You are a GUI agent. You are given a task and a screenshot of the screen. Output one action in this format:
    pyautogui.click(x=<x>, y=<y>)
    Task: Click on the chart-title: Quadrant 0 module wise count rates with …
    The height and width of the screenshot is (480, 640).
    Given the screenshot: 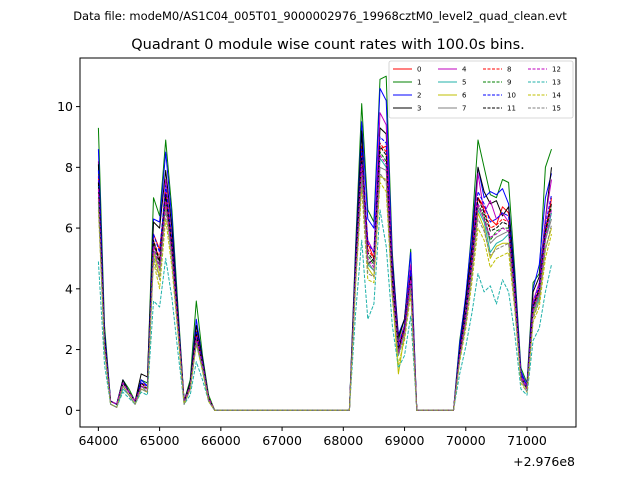 What is the action you would take?
    pyautogui.click(x=328, y=45)
    